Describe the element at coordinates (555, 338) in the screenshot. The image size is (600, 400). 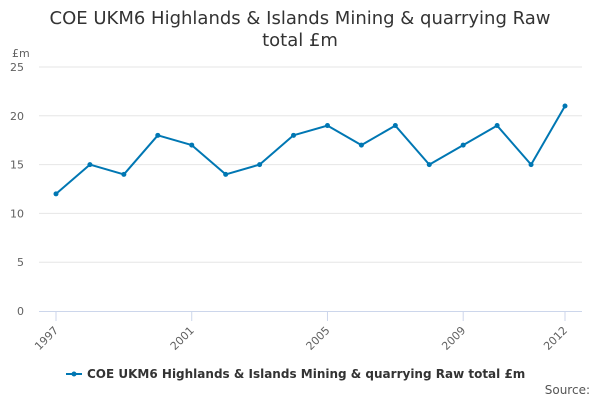
I see `x-tick-label: 2012` at that location.